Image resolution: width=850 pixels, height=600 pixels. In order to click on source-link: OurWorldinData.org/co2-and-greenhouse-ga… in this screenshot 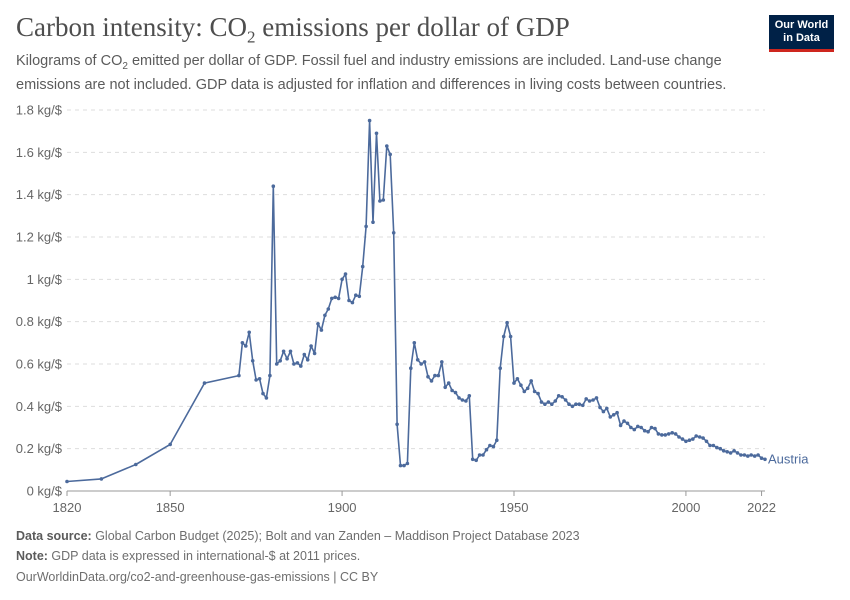, I will do `click(197, 577)`.